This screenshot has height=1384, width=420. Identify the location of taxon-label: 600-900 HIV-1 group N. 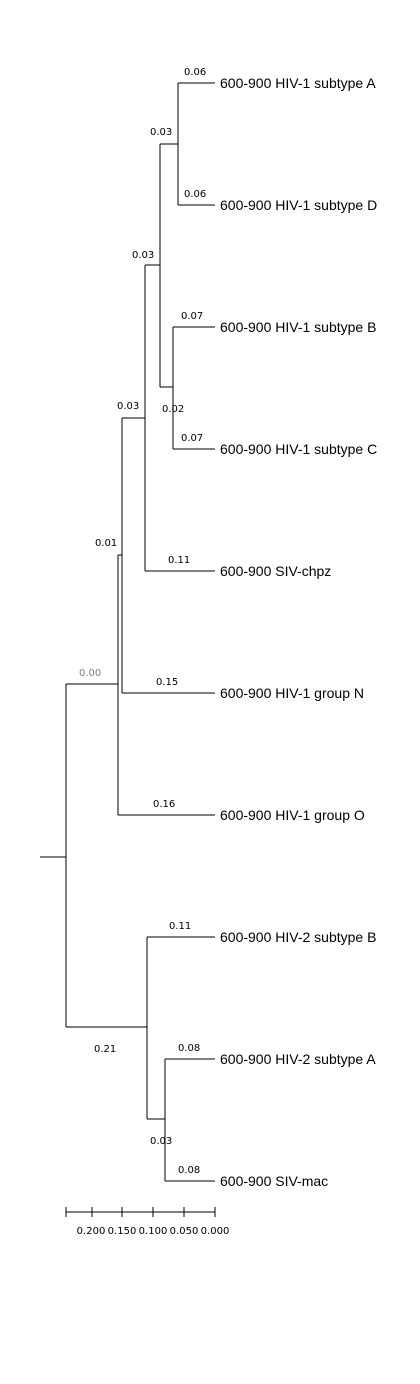
(292, 693).